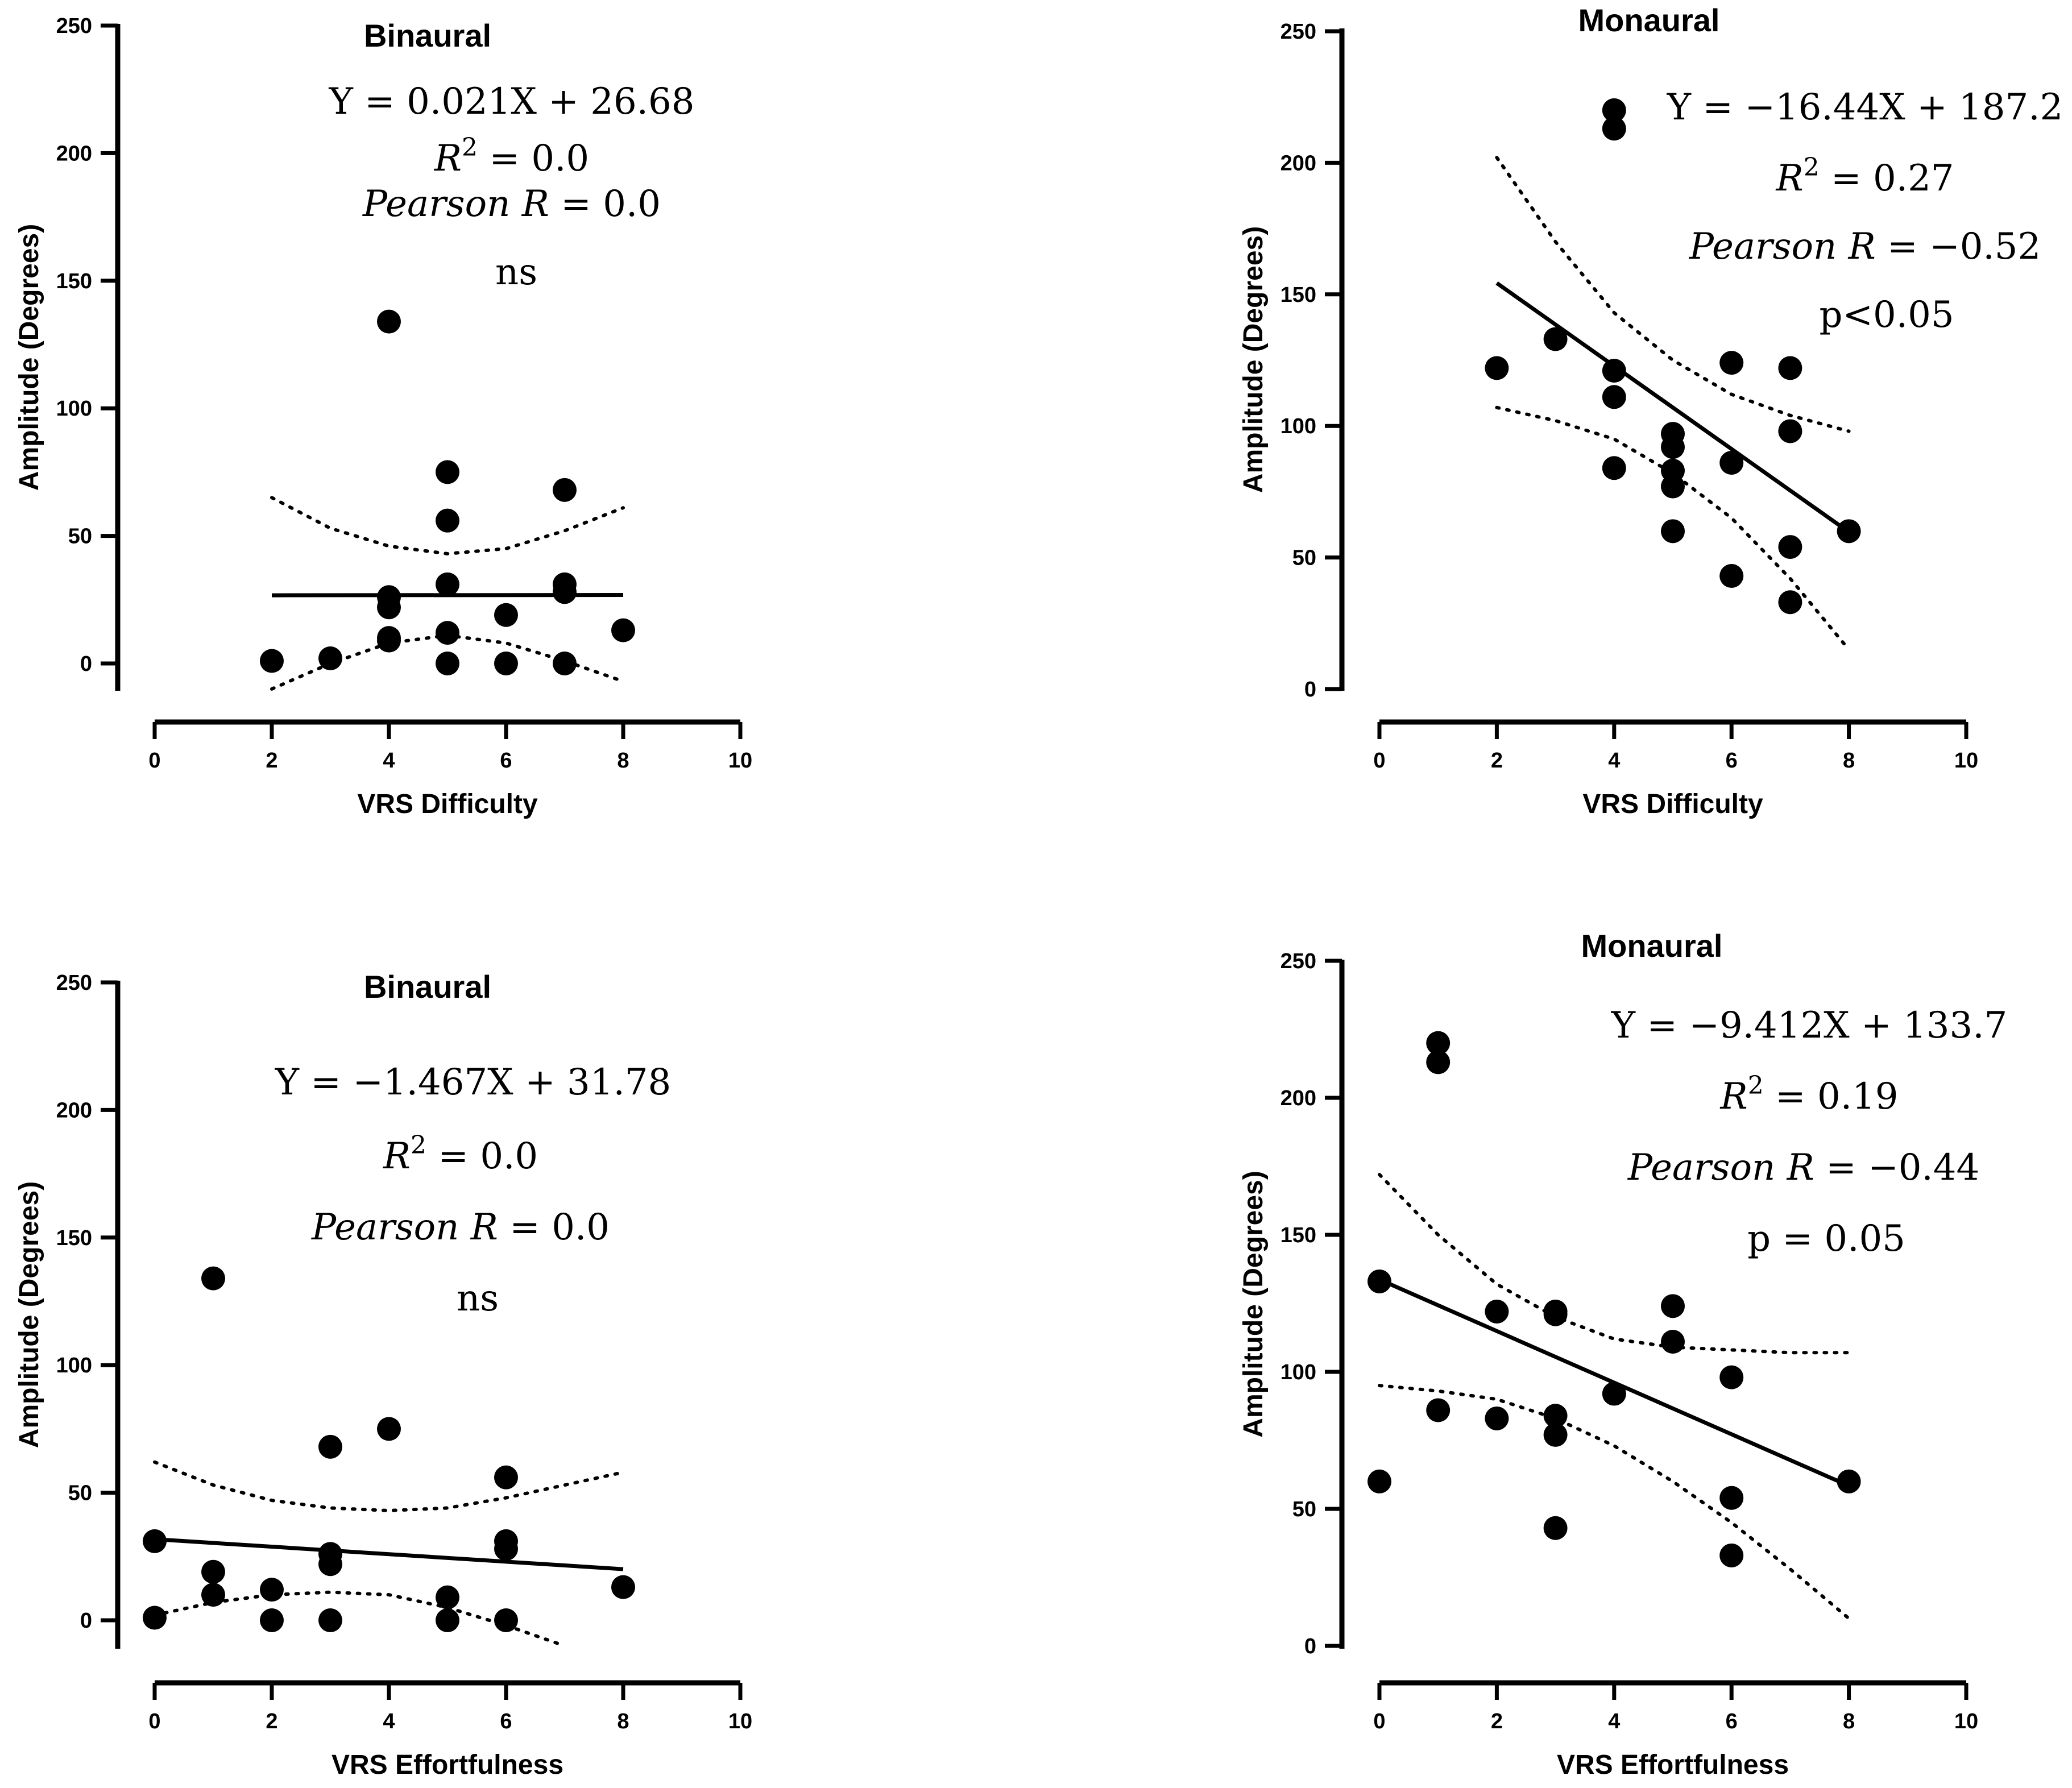 This screenshot has height=1788, width=2072. What do you see at coordinates (1886, 315) in the screenshot?
I see `significance-label: p<0.05` at bounding box center [1886, 315].